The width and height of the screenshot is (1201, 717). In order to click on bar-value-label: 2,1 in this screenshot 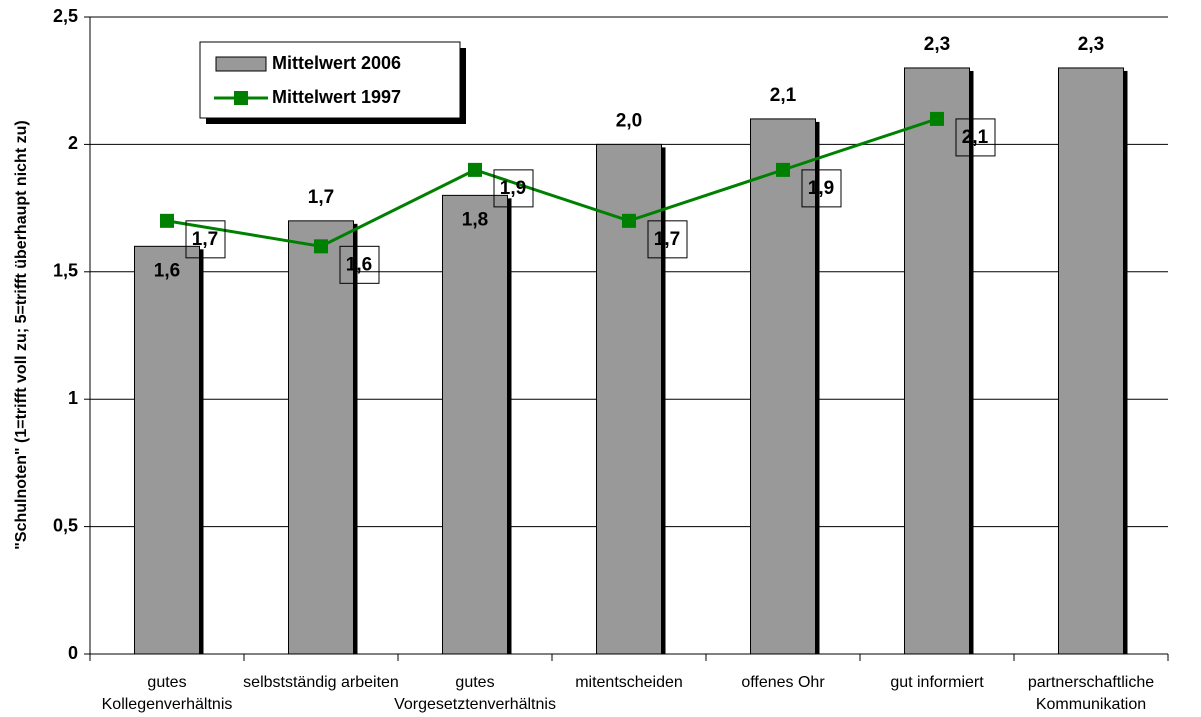, I will do `click(783, 95)`.